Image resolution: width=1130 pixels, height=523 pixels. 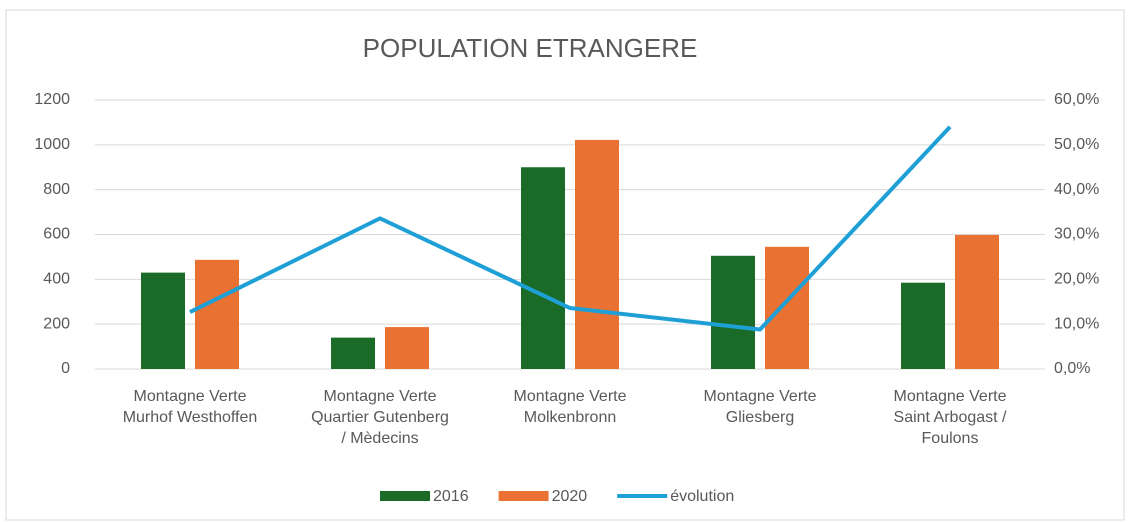 What do you see at coordinates (1072, 368) in the screenshot?
I see `y2-tick-label: 0,0%` at bounding box center [1072, 368].